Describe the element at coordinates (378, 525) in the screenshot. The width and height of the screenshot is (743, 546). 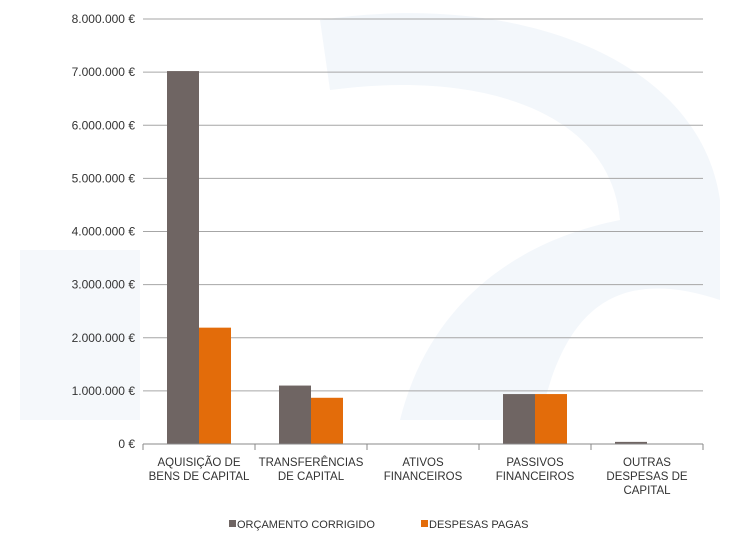
I see `legend: ORÇAMENTO CORRIGIDO DESPESAS PAGAS` at that location.